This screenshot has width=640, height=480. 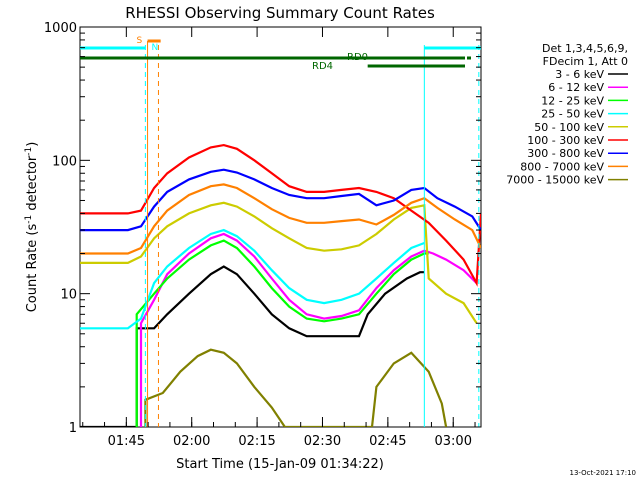 What do you see at coordinates (256, 441) in the screenshot?
I see `x-tick-label: 02:15` at bounding box center [256, 441].